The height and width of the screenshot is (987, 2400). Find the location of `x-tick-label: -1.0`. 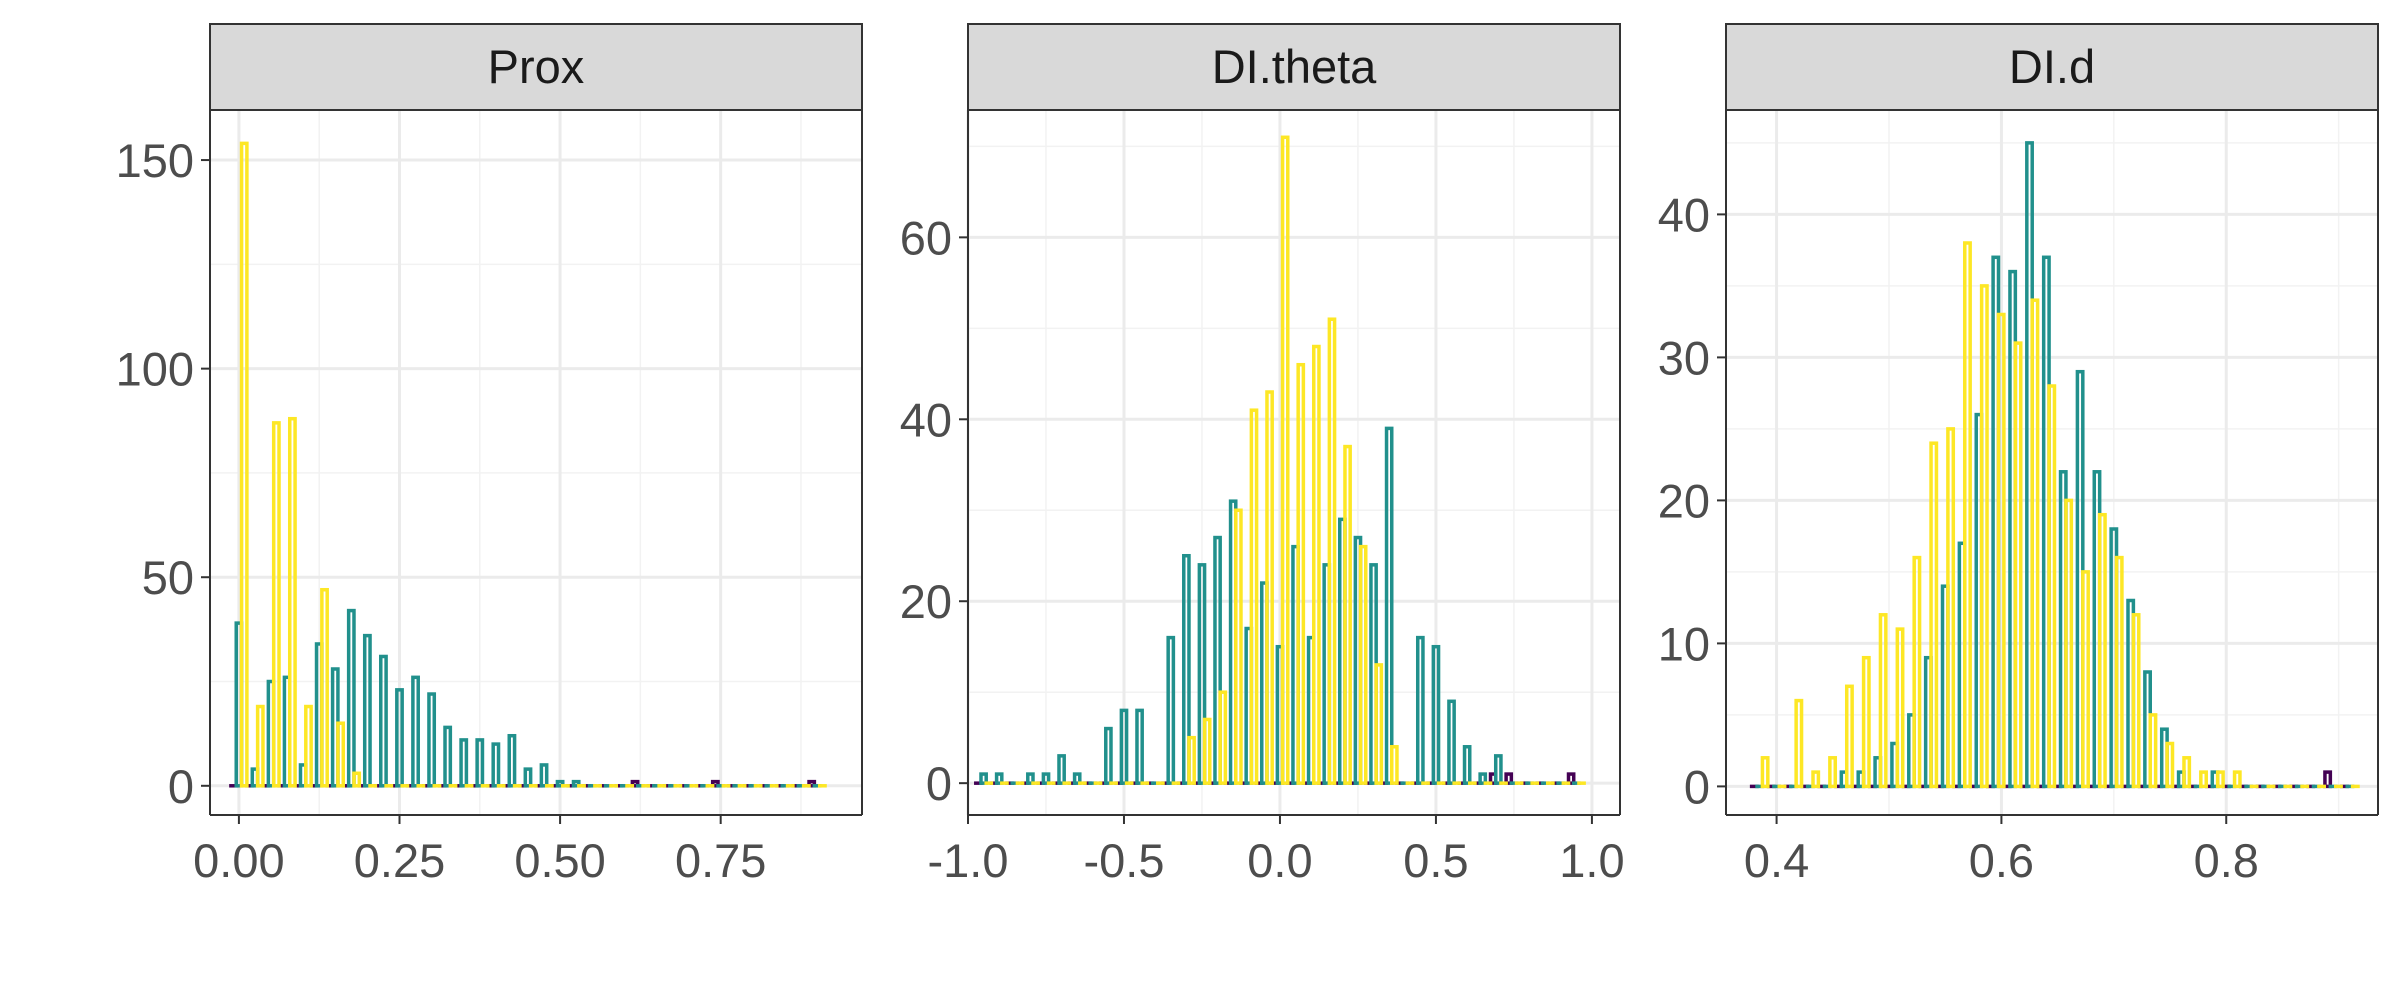

x-tick-label: -1.0 is located at coordinates (968, 860).